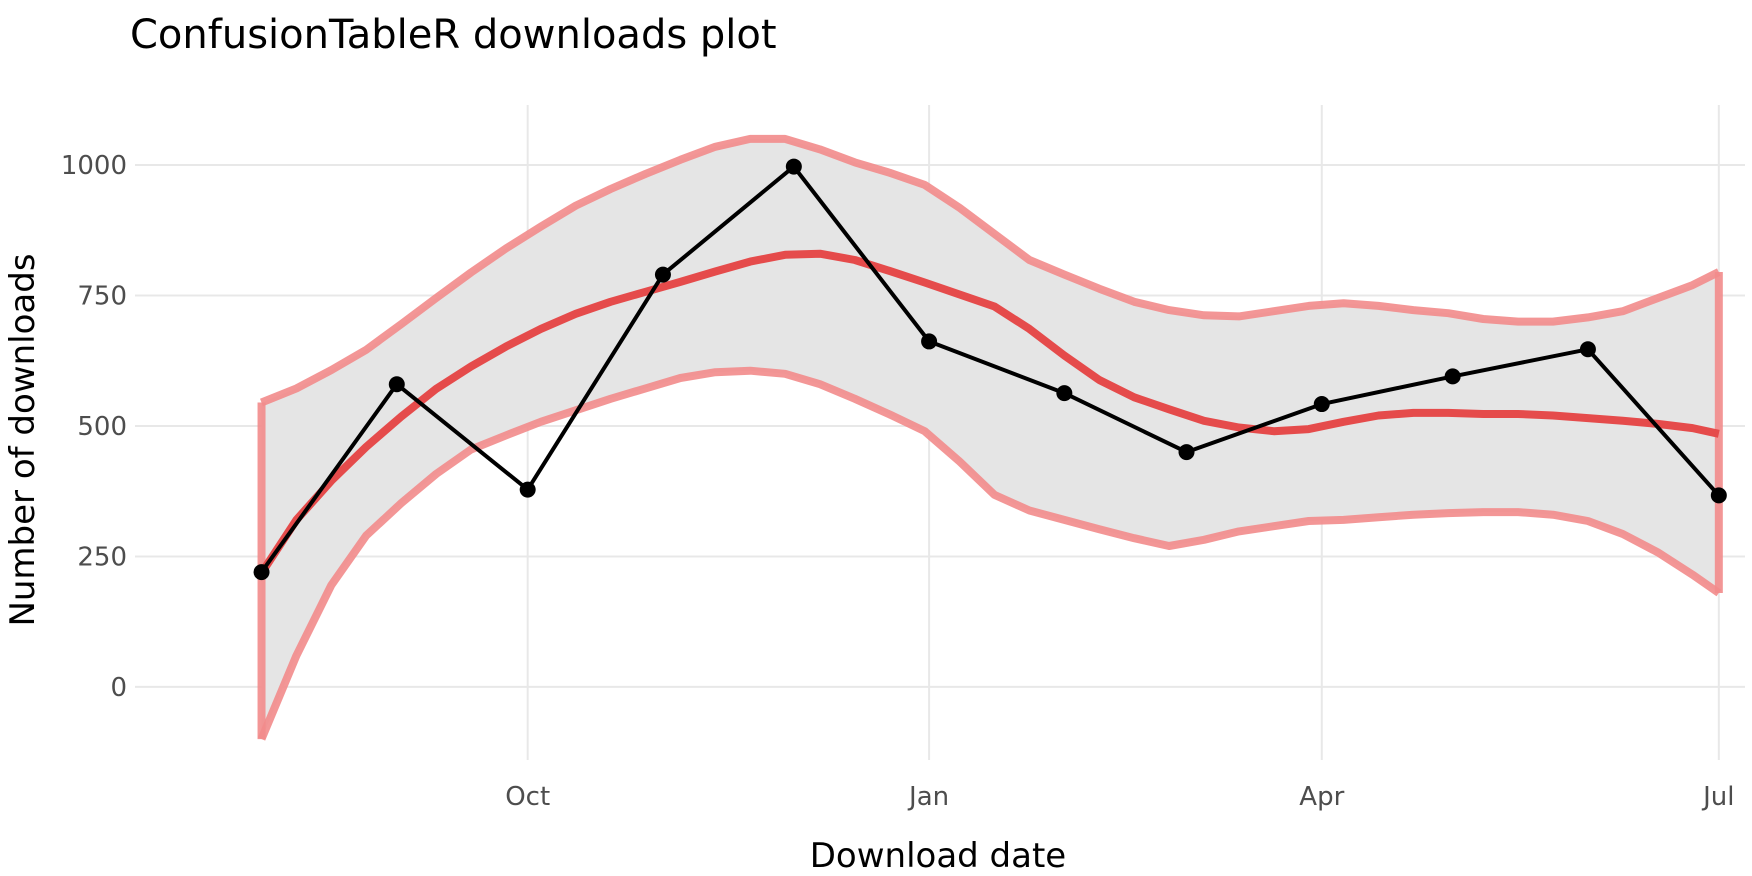  Describe the element at coordinates (94, 166) in the screenshot. I see `y-tick-label: 1000` at that location.